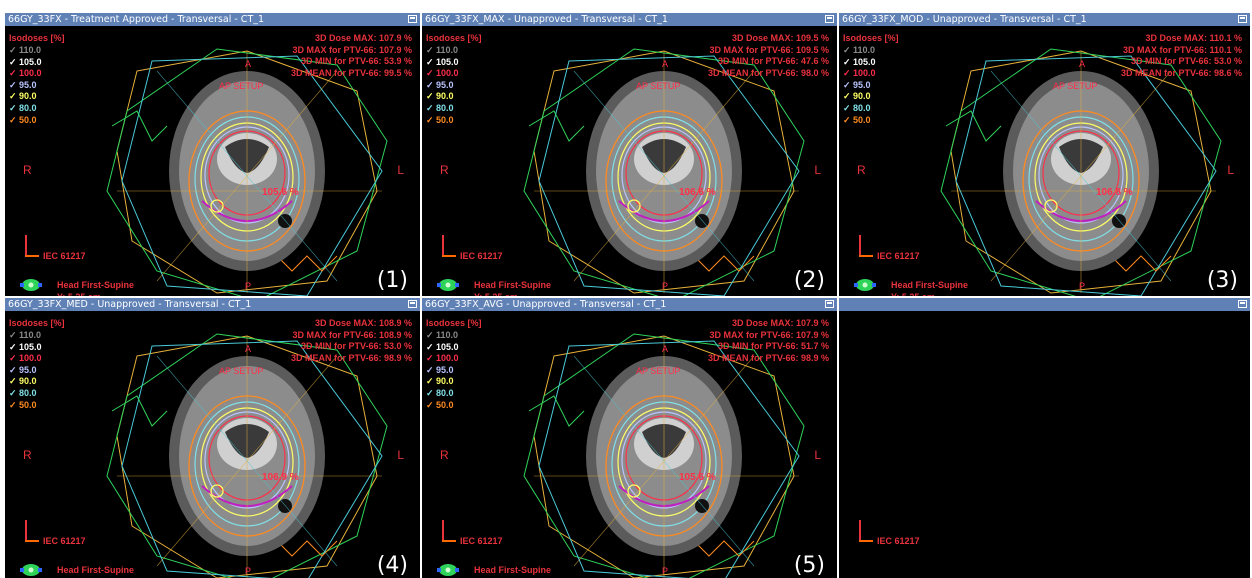 This screenshot has height=578, width=1252. I want to click on ct-image: AP SETUP A P 106.8 %, so click(1081, 163).